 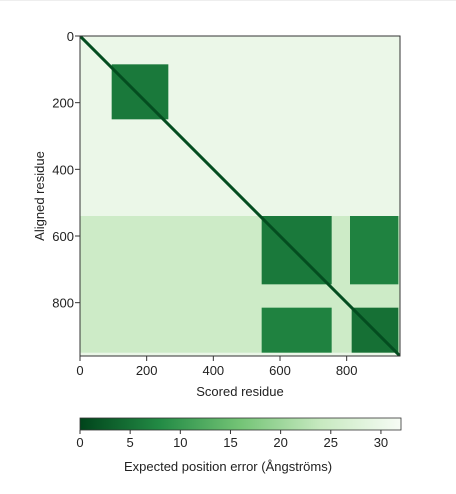 I want to click on colorbar-tick-label: 0, so click(x=79, y=442).